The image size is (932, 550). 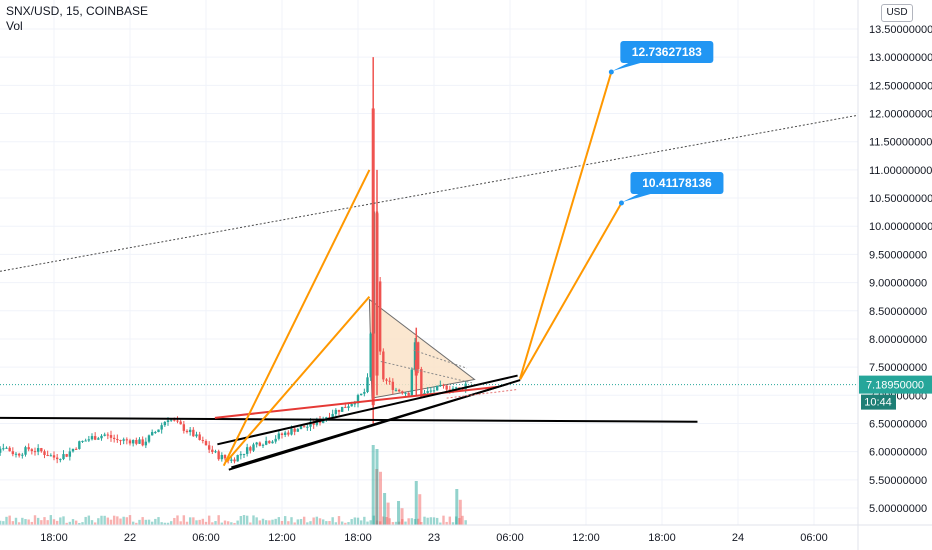 I want to click on price-tick-label: 10.00000000, so click(x=900, y=227).